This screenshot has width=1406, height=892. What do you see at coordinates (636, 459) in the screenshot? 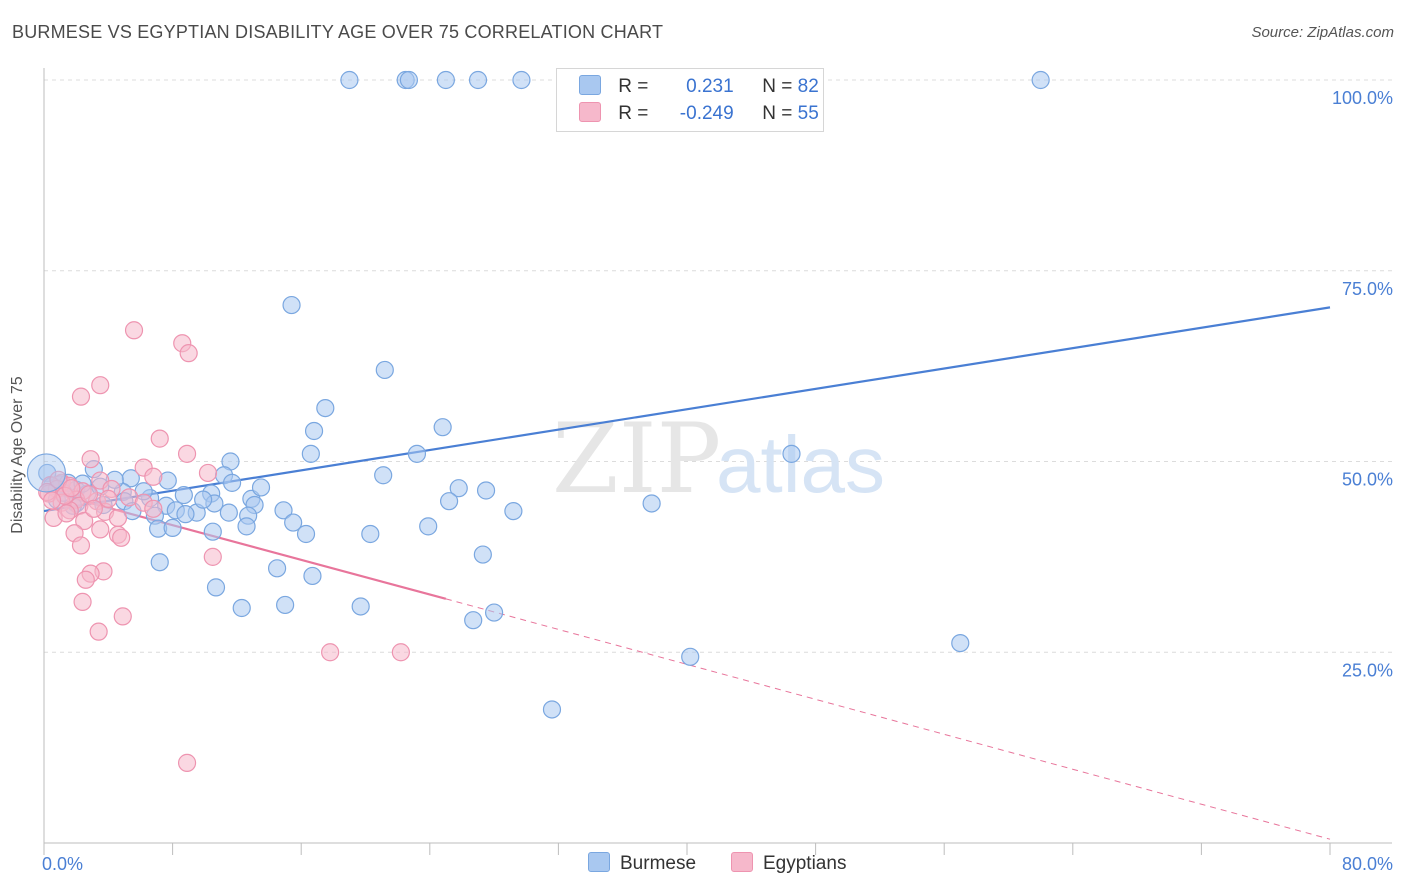
I see `watermark-zip: ZIP` at bounding box center [636, 459].